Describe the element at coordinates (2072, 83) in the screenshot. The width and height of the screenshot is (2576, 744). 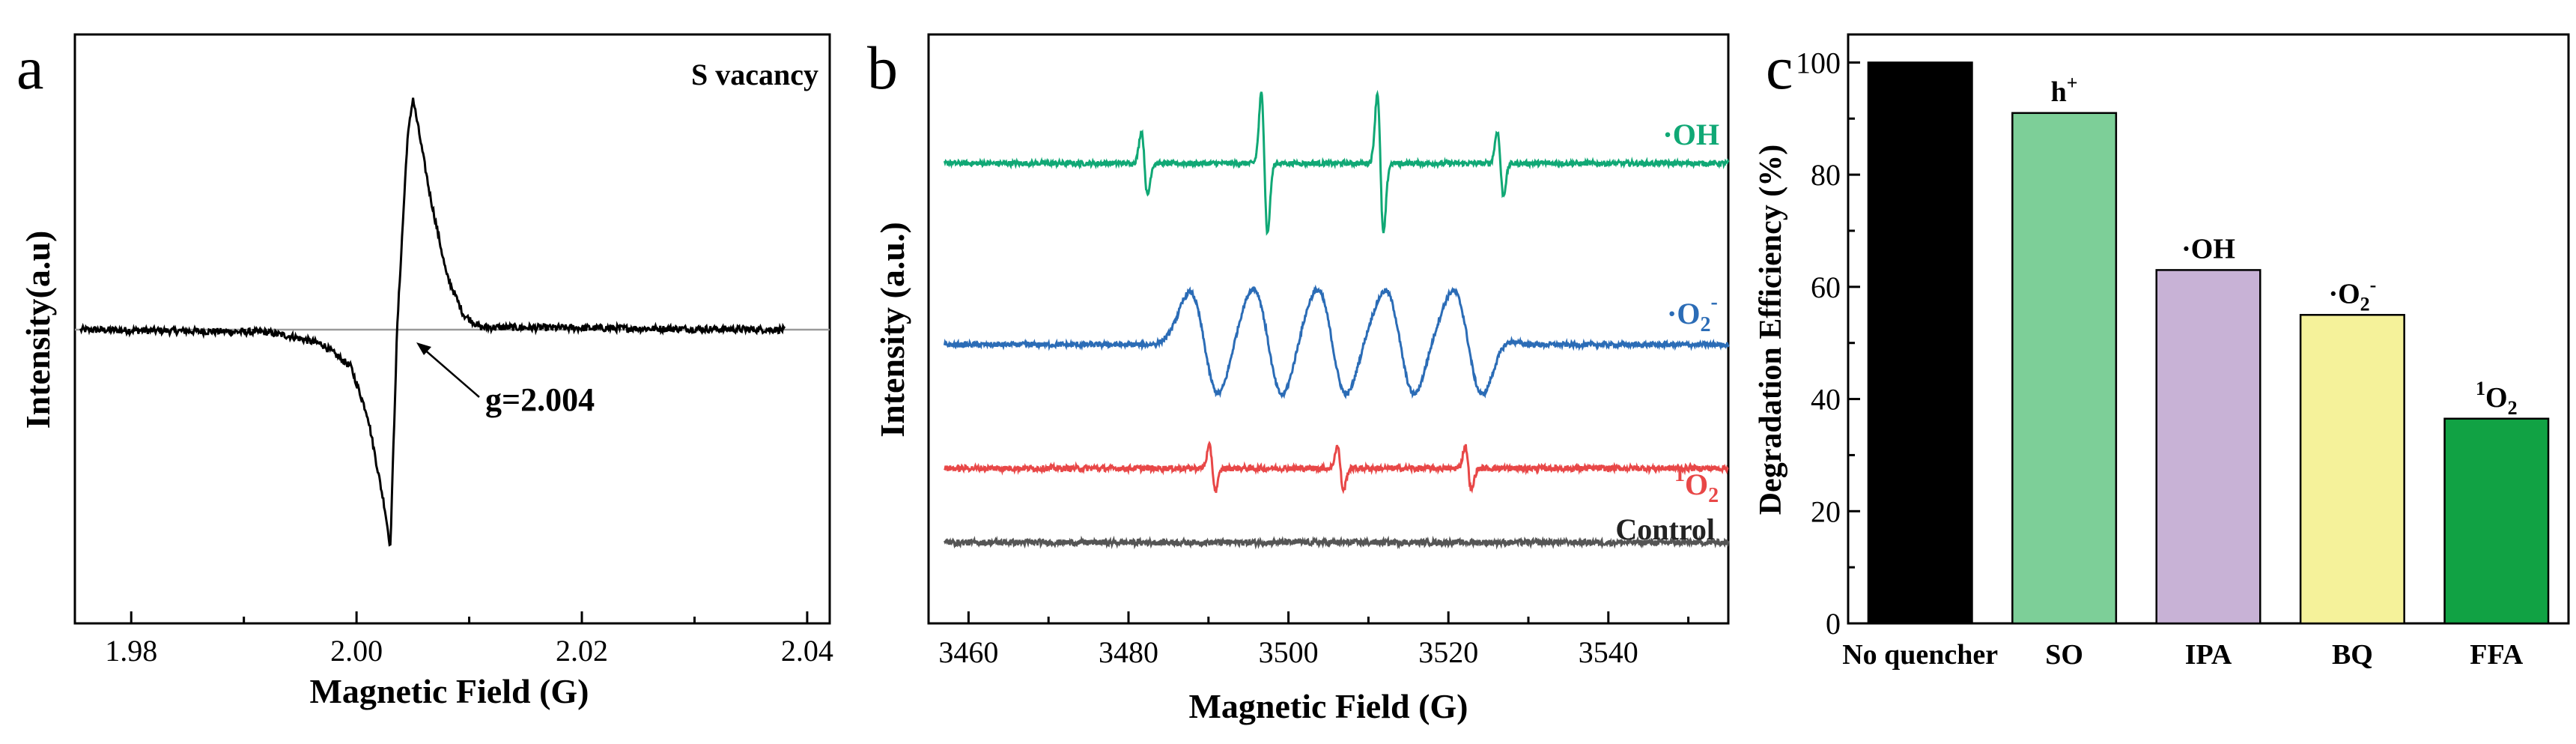
I see `bar-label-so-sup: +` at that location.